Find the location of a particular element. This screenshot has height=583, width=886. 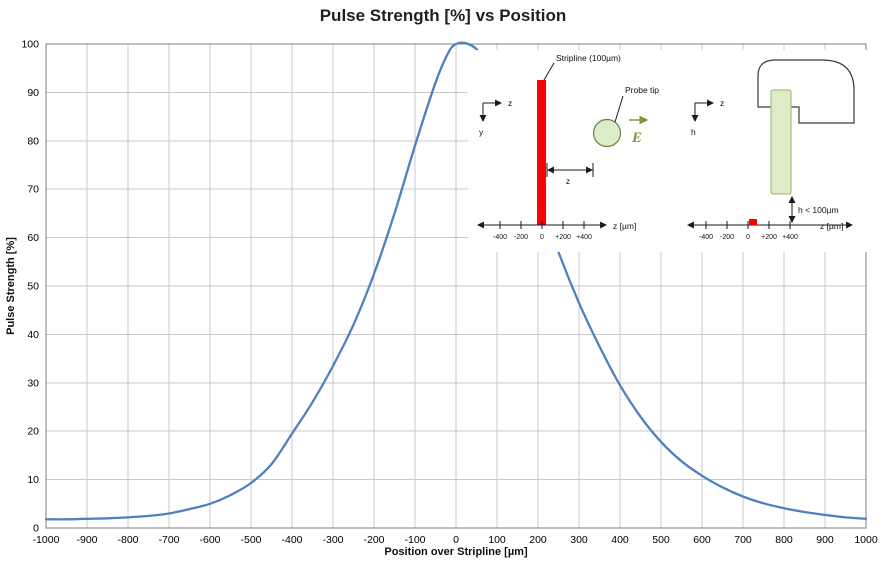

y-axis-letter: y is located at coordinates (481, 132).